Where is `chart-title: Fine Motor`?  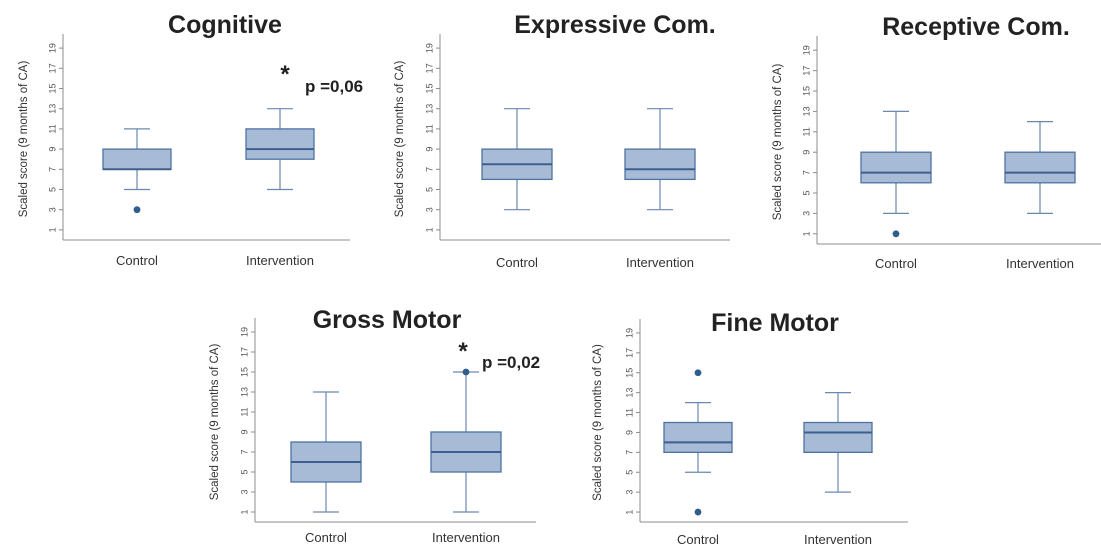 chart-title: Fine Motor is located at coordinates (775, 323).